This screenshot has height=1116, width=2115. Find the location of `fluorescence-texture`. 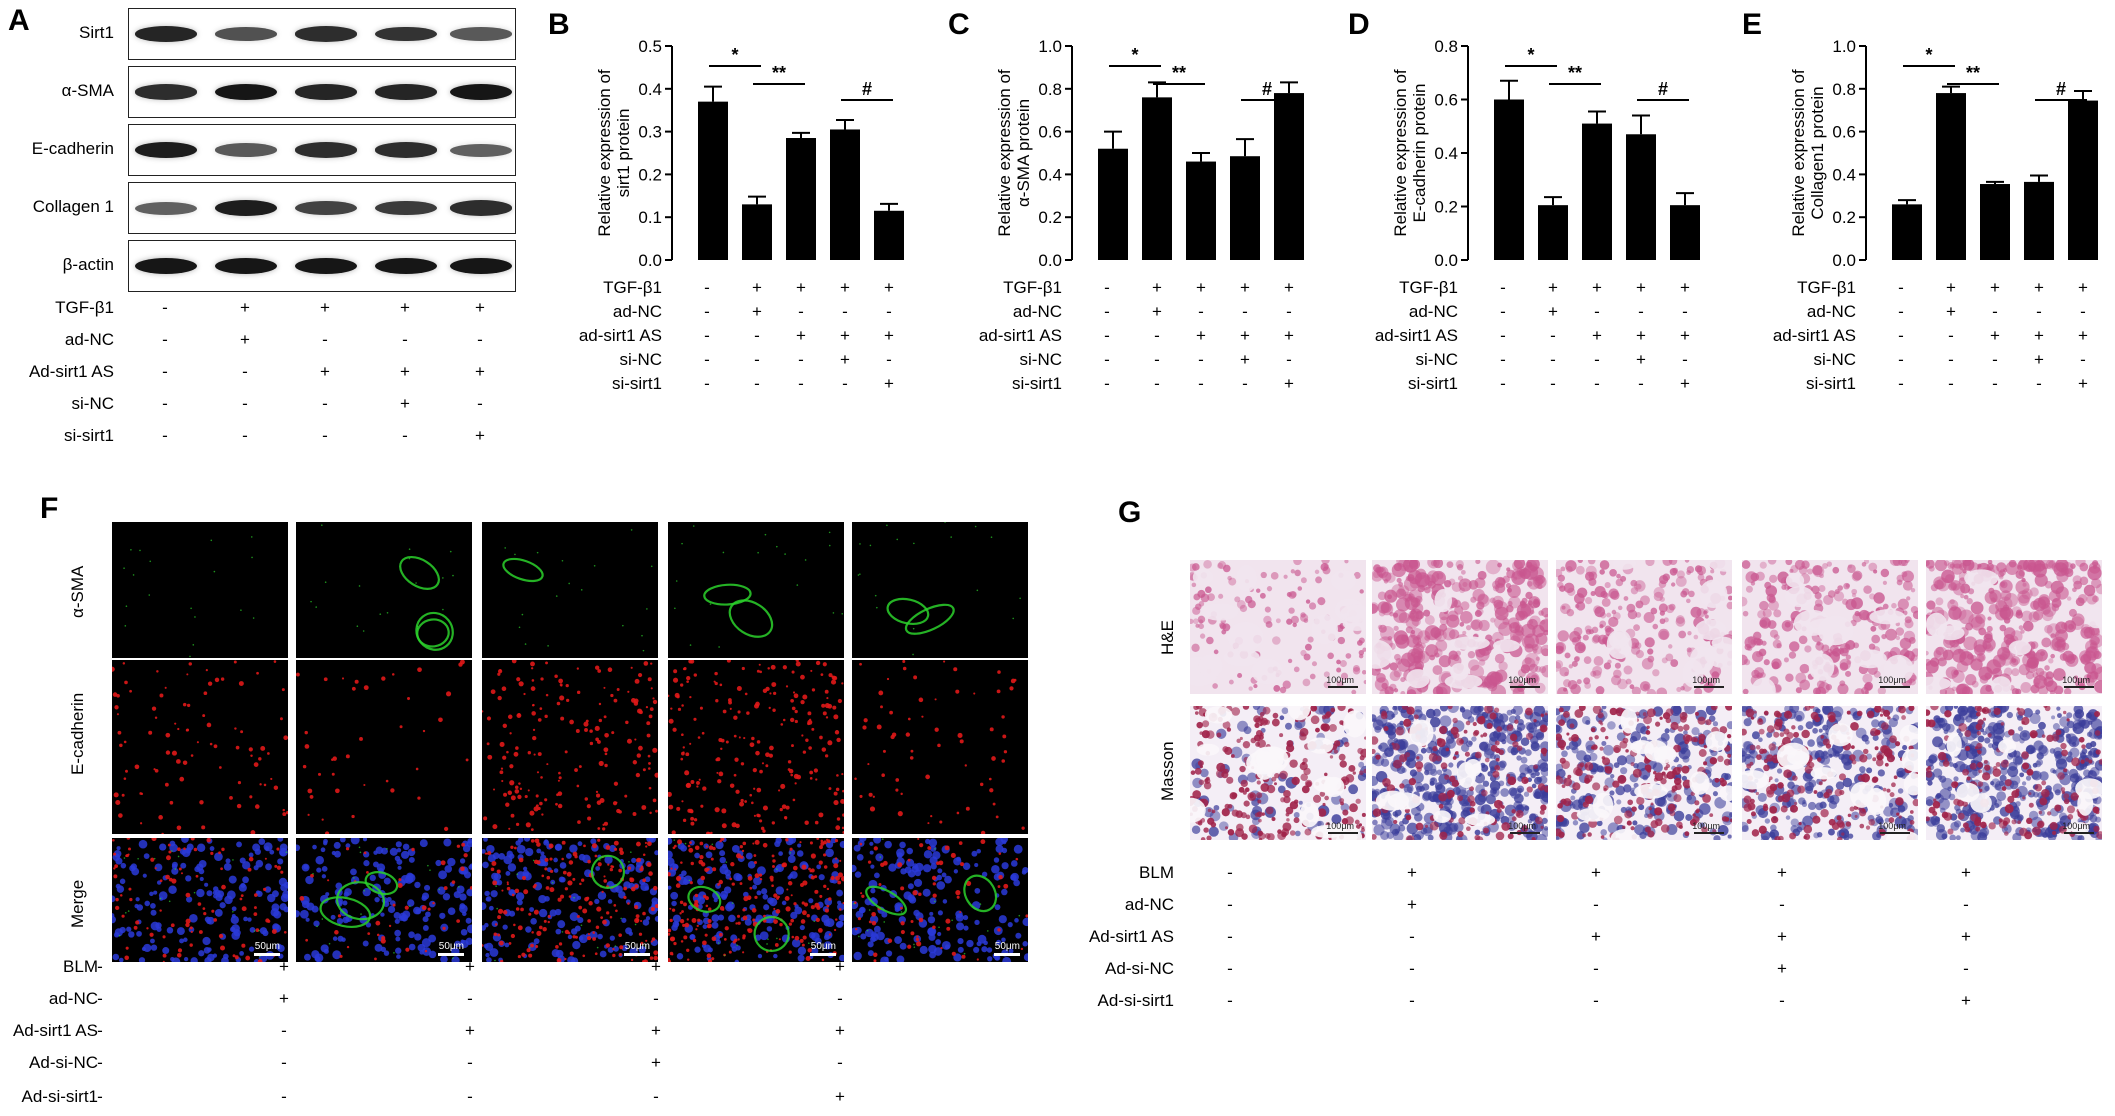

fluorescence-texture is located at coordinates (189, 597).